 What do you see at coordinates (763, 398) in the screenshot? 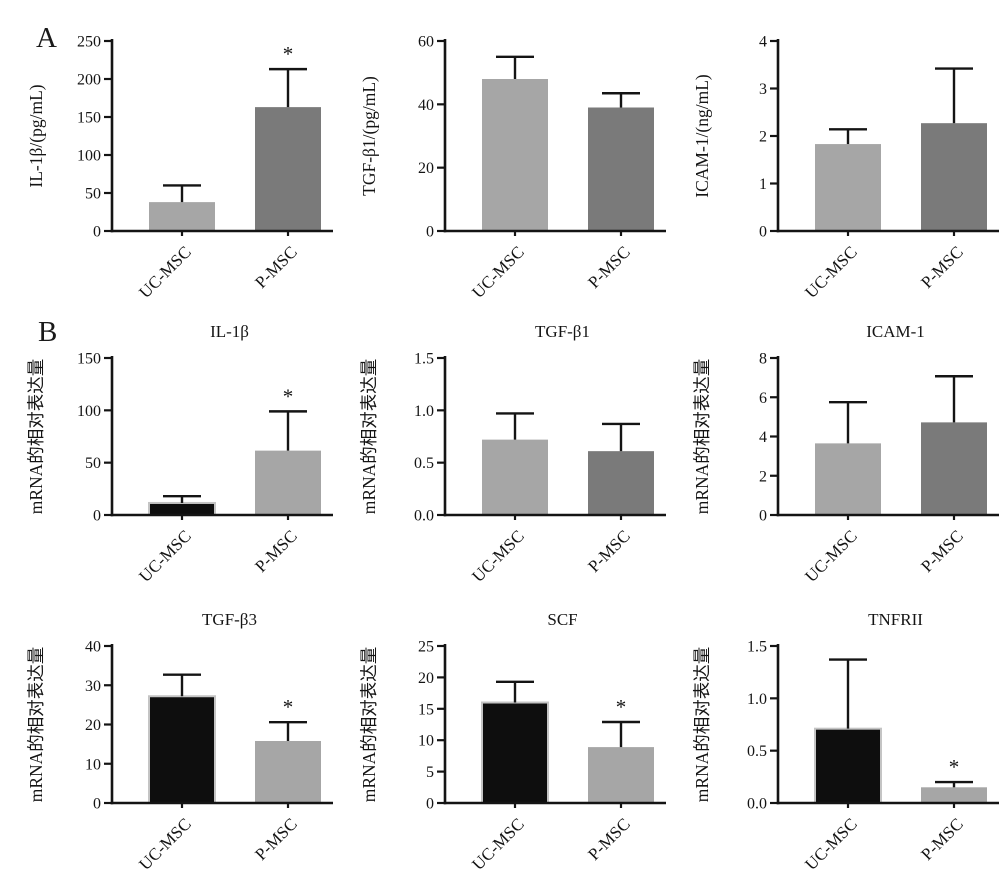
I see `y-tick-label: 6` at bounding box center [763, 398].